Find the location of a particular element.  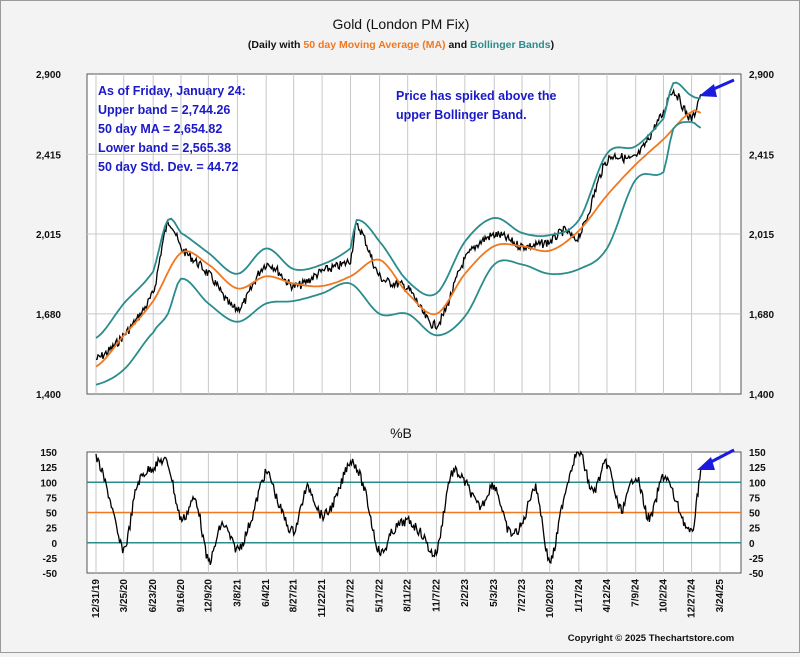

y-tick-label-right: 2,900 is located at coordinates (761, 75).